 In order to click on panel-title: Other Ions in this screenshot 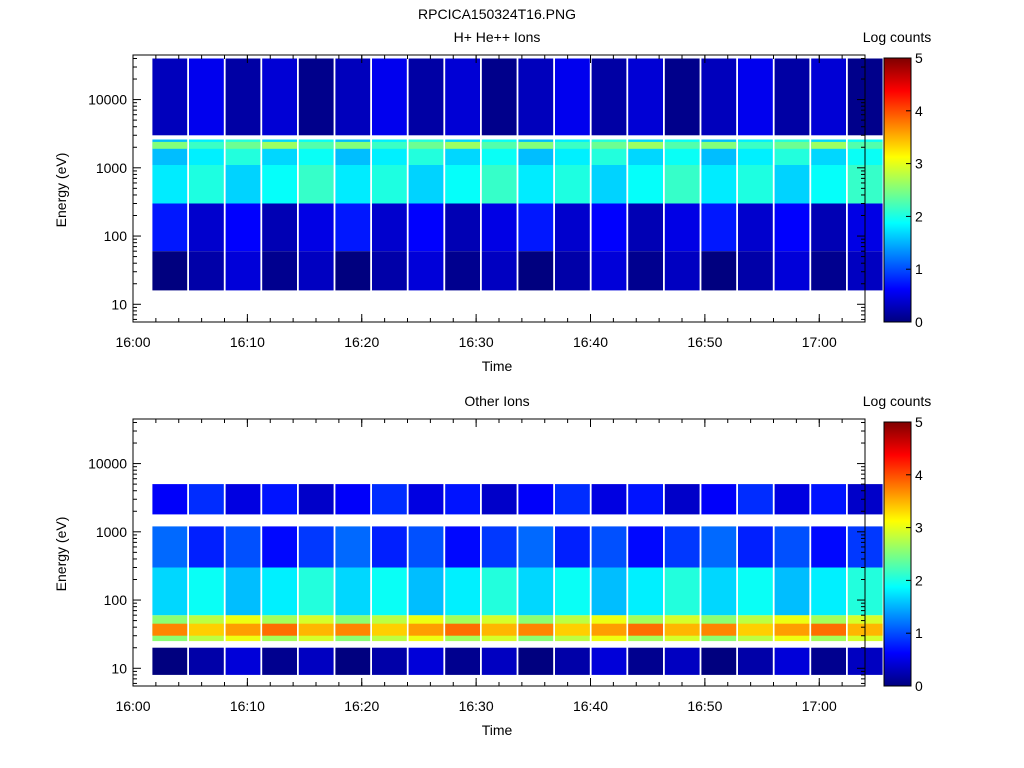, I will do `click(496, 401)`.